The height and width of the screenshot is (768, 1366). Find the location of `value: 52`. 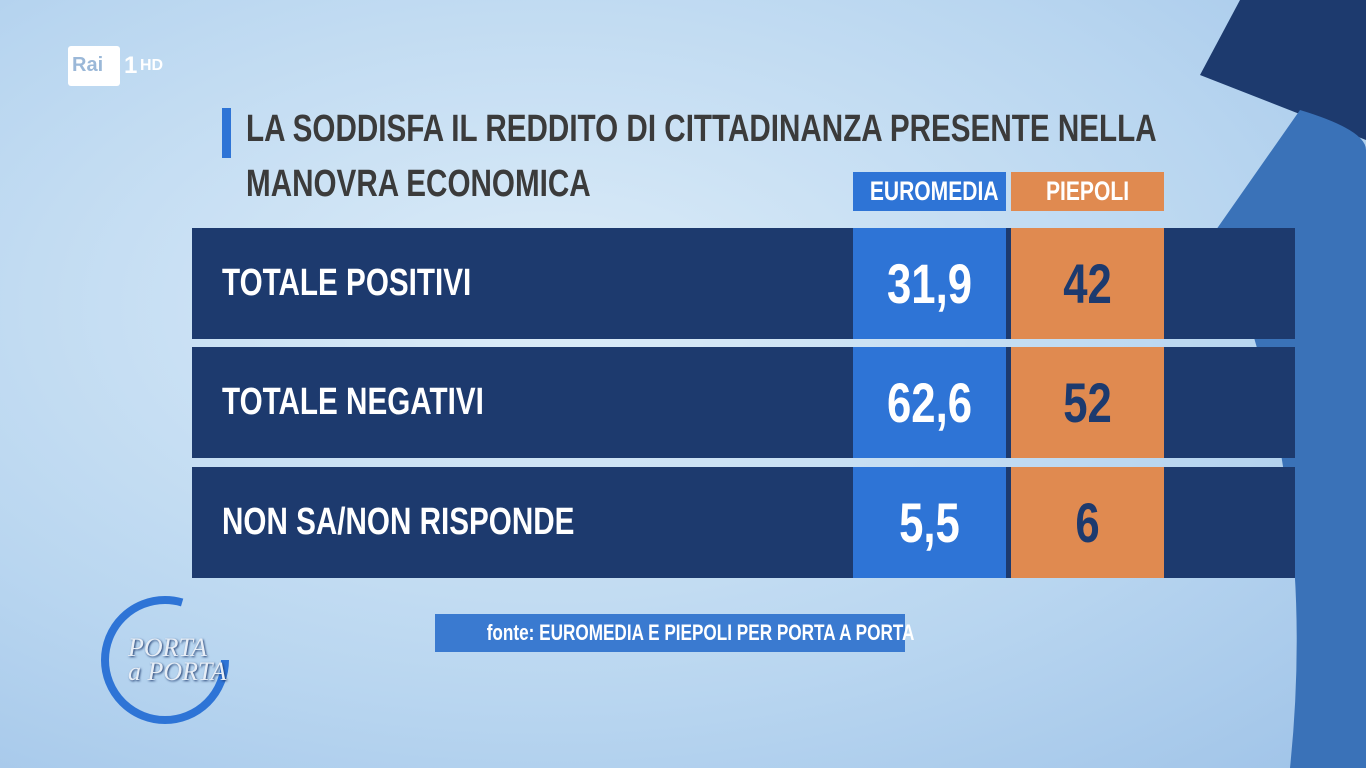

value: 52 is located at coordinates (1087, 402).